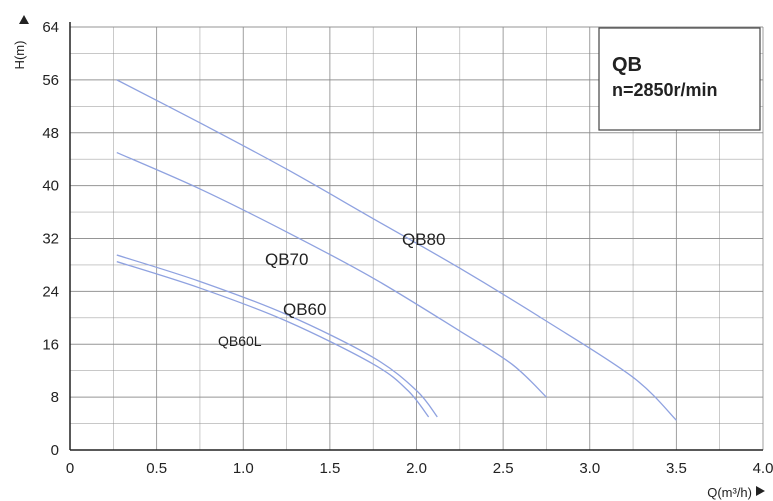  Describe the element at coordinates (423, 239) in the screenshot. I see `curve-label-qb80: QB80` at that location.